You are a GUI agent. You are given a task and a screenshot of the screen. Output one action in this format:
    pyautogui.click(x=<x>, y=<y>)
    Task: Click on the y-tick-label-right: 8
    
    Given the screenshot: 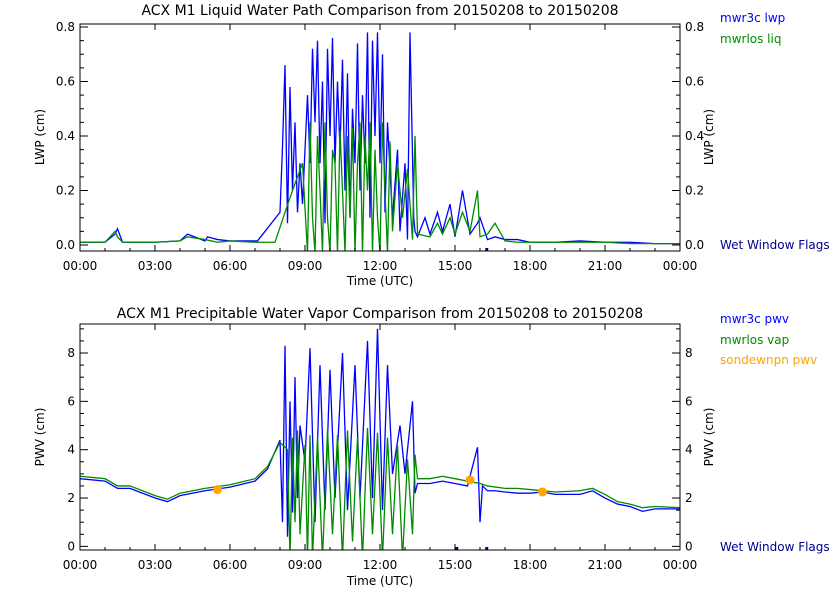 What is the action you would take?
    pyautogui.click(x=689, y=353)
    